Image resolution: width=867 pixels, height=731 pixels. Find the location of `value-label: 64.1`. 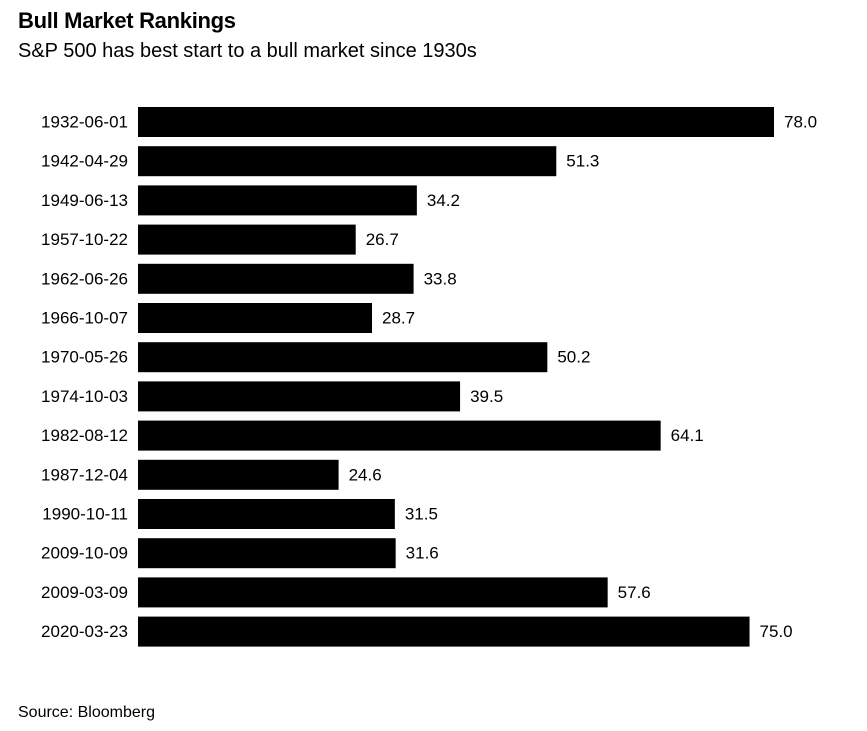

value-label: 64.1 is located at coordinates (687, 435).